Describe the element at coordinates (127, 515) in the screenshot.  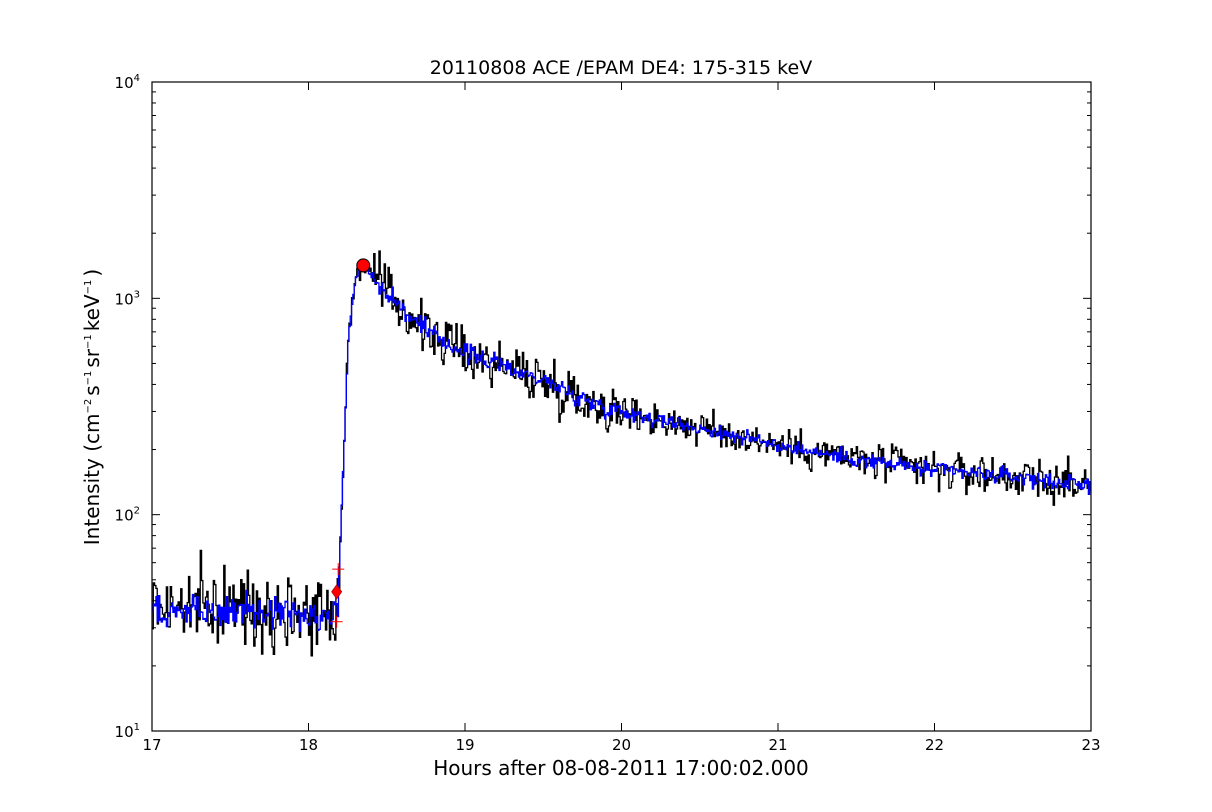
I see `y-tick-label: 10²` at that location.